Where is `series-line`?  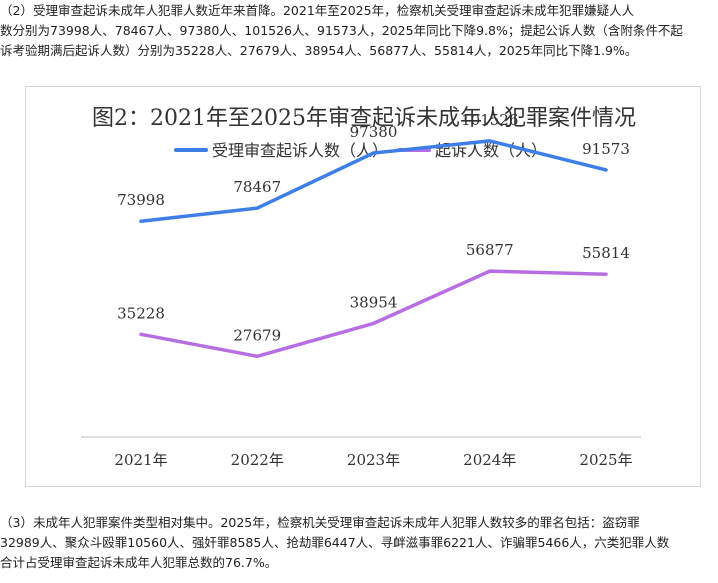
series-line is located at coordinates (373, 314).